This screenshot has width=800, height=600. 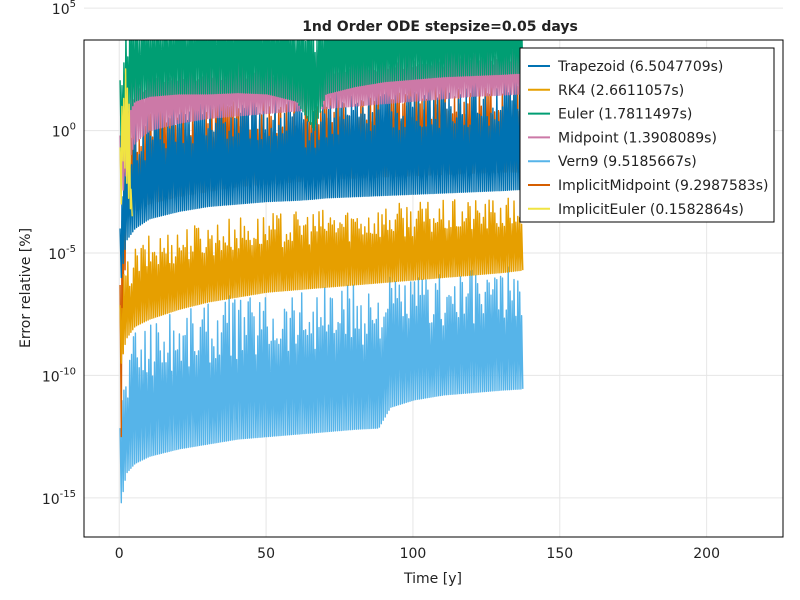 I want to click on legend-entry: ImplicitMidpoint (9.2987583s), so click(x=663, y=186).